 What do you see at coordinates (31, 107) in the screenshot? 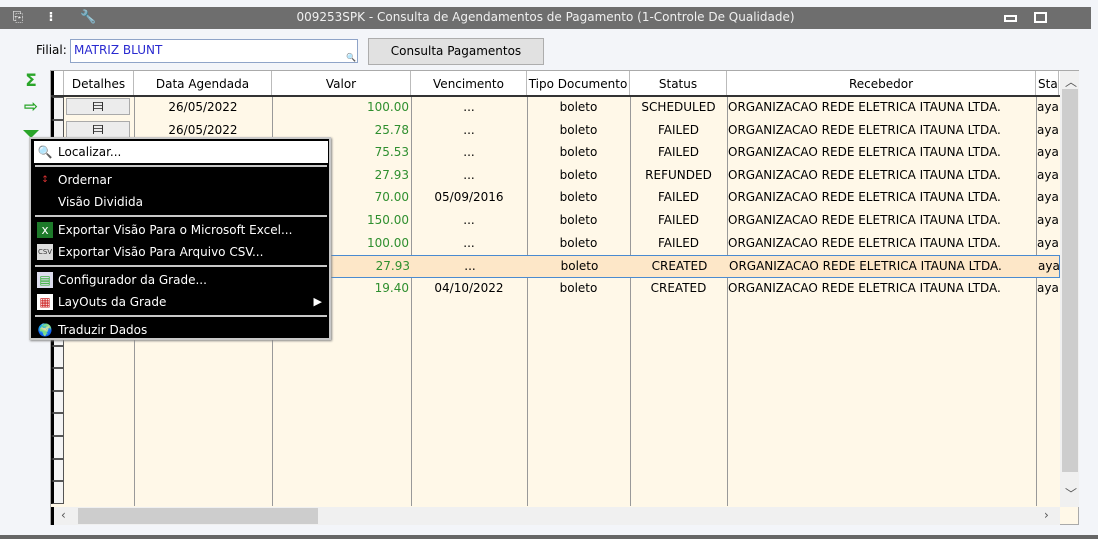
I see `export-icon: ⇨` at bounding box center [31, 107].